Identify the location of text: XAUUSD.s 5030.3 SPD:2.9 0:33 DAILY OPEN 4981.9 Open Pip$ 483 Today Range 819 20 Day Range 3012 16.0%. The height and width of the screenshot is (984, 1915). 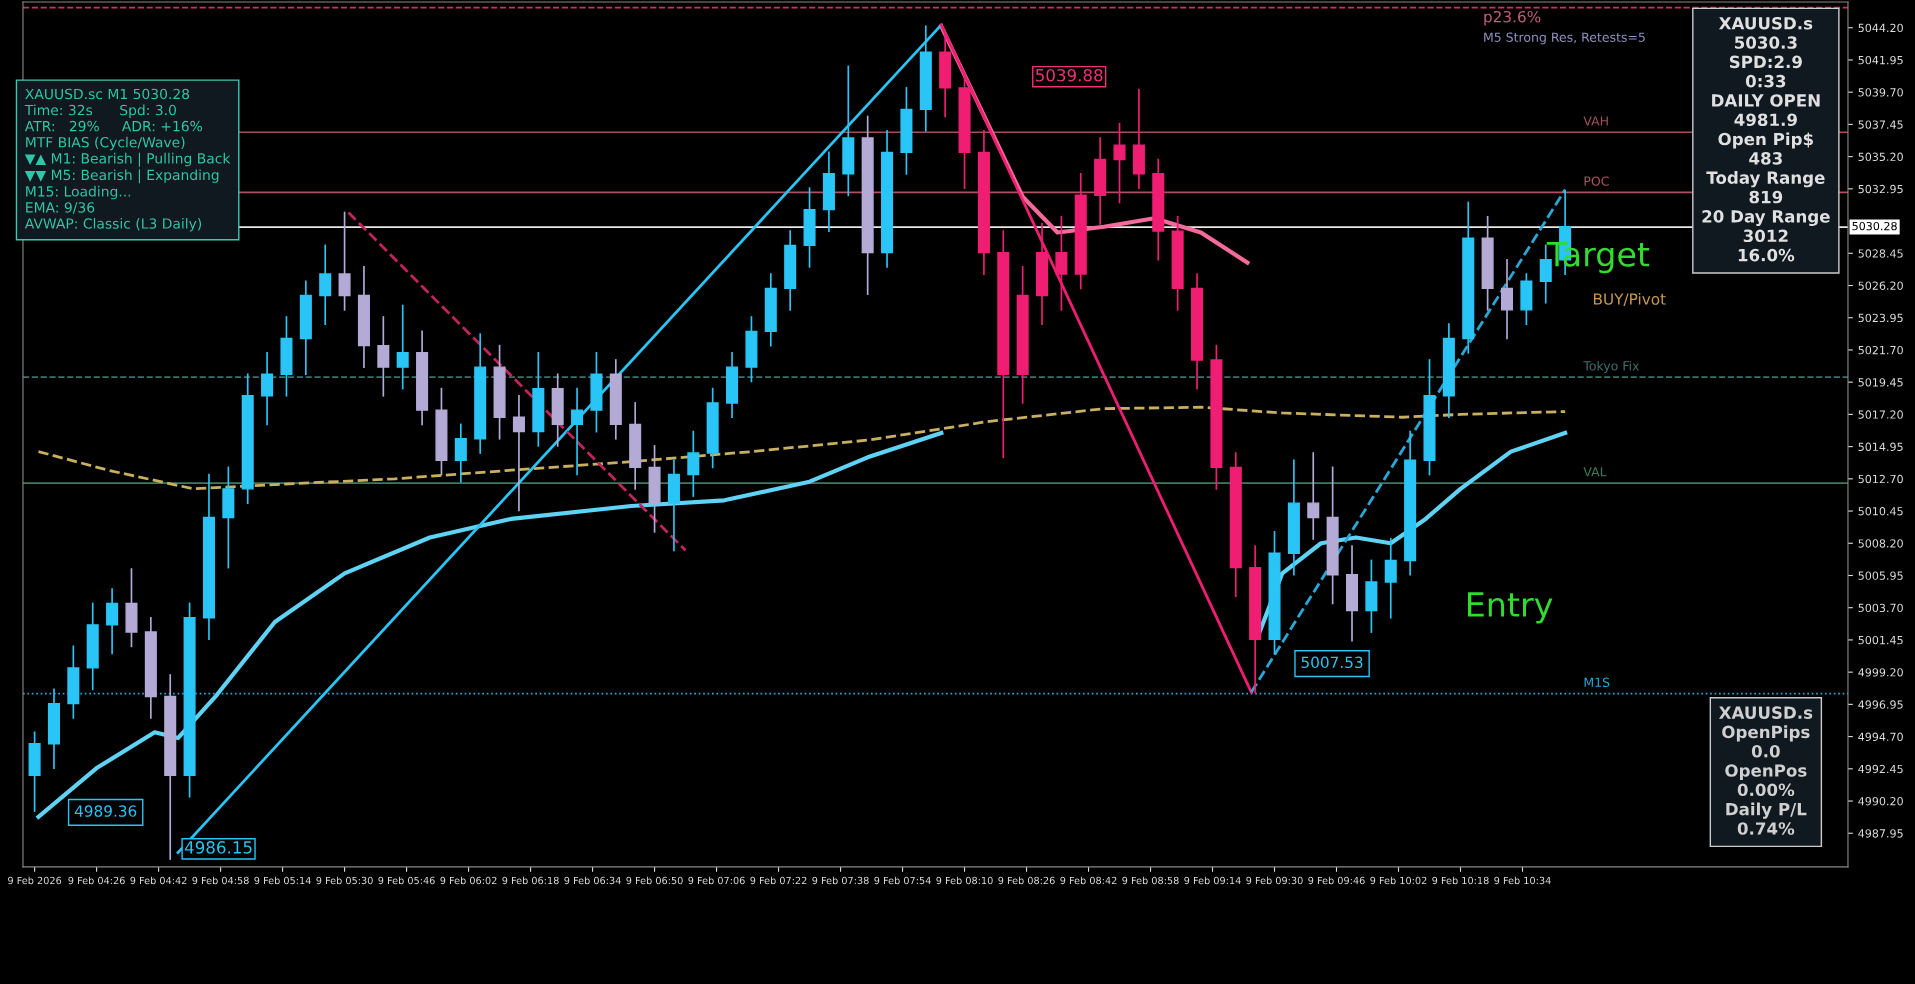
(1766, 139).